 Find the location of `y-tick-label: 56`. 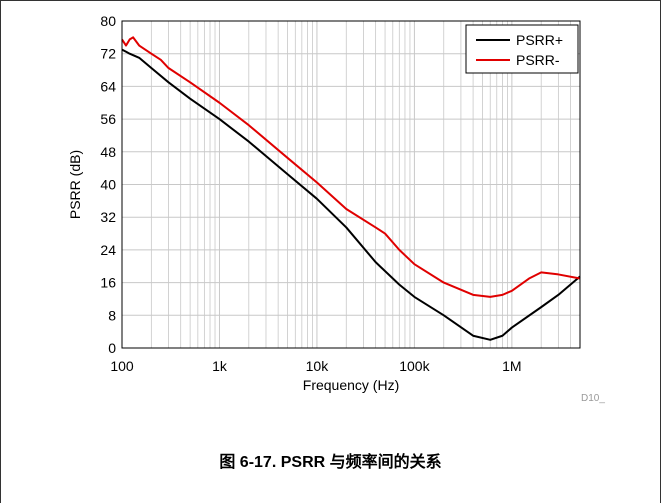

y-tick-label: 56 is located at coordinates (108, 119).